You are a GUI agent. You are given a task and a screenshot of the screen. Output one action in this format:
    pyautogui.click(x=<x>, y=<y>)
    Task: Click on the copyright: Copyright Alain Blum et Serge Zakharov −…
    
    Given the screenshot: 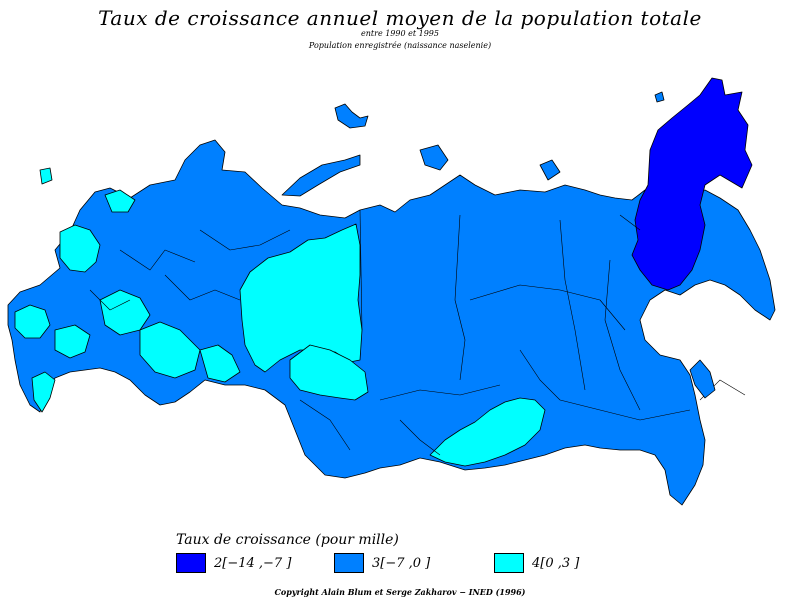 What is the action you would take?
    pyautogui.click(x=400, y=592)
    